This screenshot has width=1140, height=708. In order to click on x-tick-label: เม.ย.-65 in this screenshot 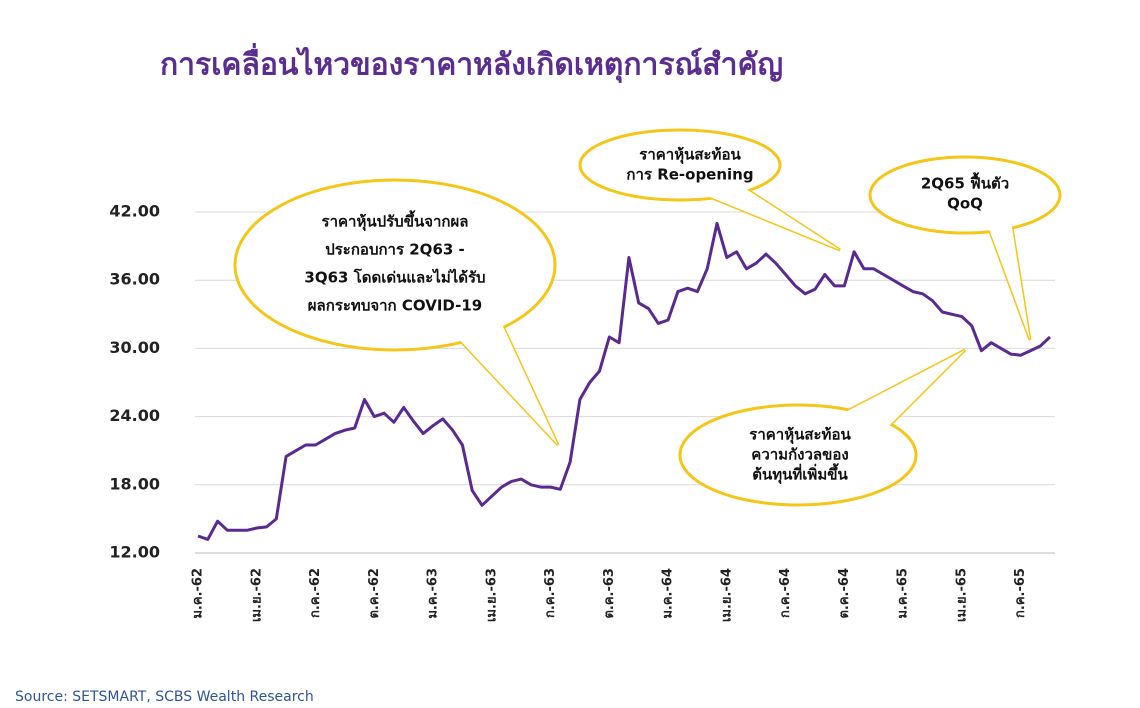, I will do `click(961, 595)`.